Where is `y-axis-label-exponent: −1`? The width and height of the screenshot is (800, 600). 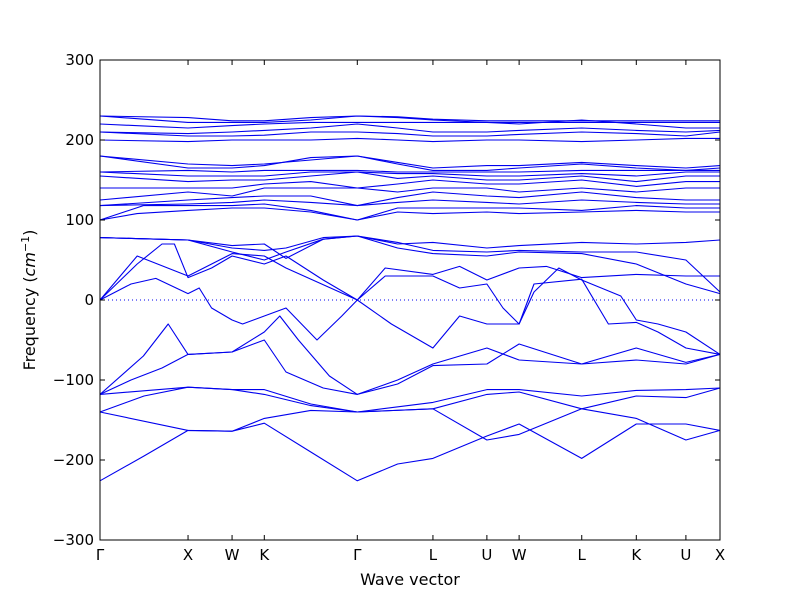
y-axis-label-exponent: −1 is located at coordinates (25, 244).